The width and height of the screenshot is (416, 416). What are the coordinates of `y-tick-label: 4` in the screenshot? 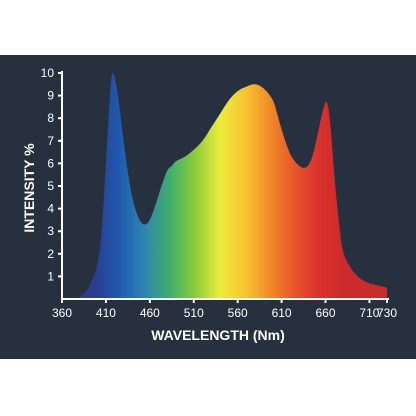 It's located at (50, 209).